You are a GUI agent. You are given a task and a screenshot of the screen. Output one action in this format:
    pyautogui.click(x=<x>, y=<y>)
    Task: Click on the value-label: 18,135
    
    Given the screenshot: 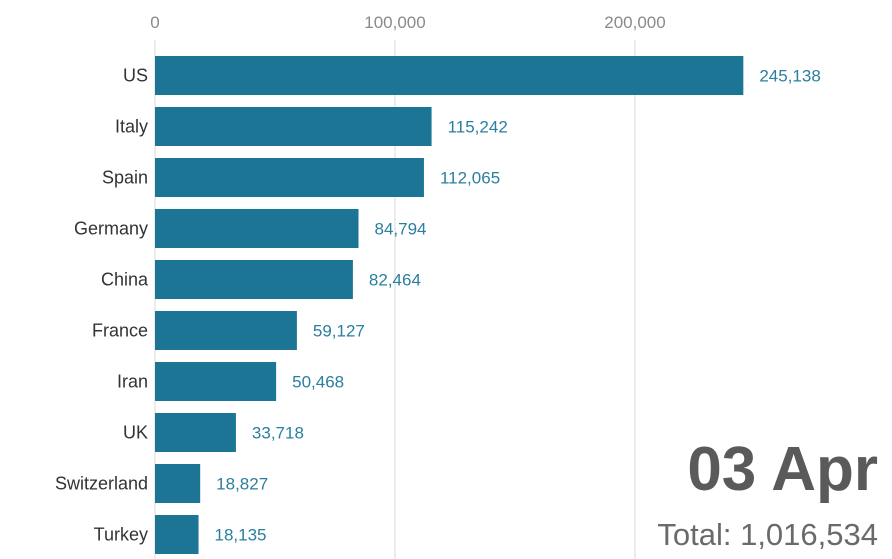 What is the action you would take?
    pyautogui.click(x=241, y=535)
    